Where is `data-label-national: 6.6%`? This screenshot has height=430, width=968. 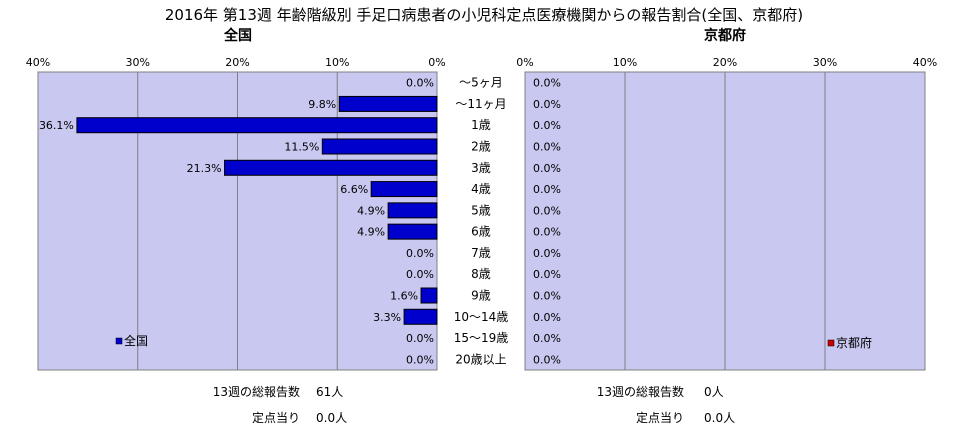
data-label-national: 6.6% is located at coordinates (354, 189).